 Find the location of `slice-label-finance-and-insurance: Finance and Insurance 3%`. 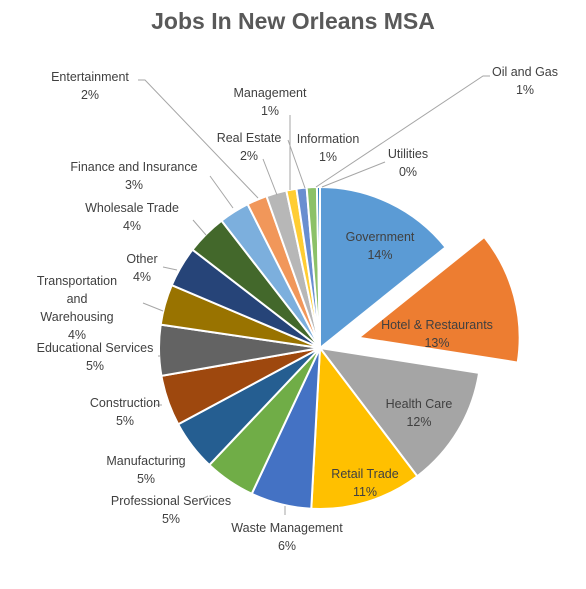

slice-label-finance-and-insurance: Finance and Insurance 3% is located at coordinates (133, 176).